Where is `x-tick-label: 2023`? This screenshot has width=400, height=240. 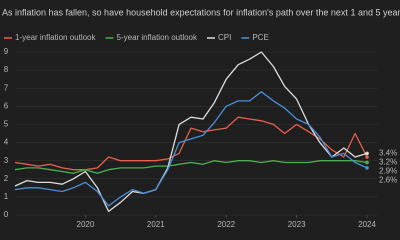 x-tick-label: 2023 is located at coordinates (297, 224).